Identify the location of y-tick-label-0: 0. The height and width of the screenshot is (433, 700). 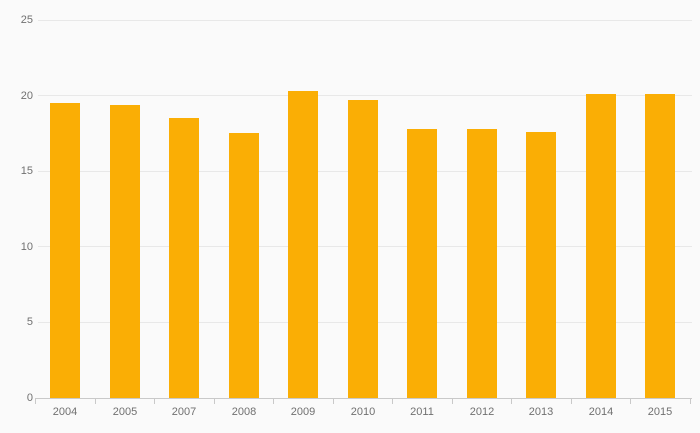
(29, 398).